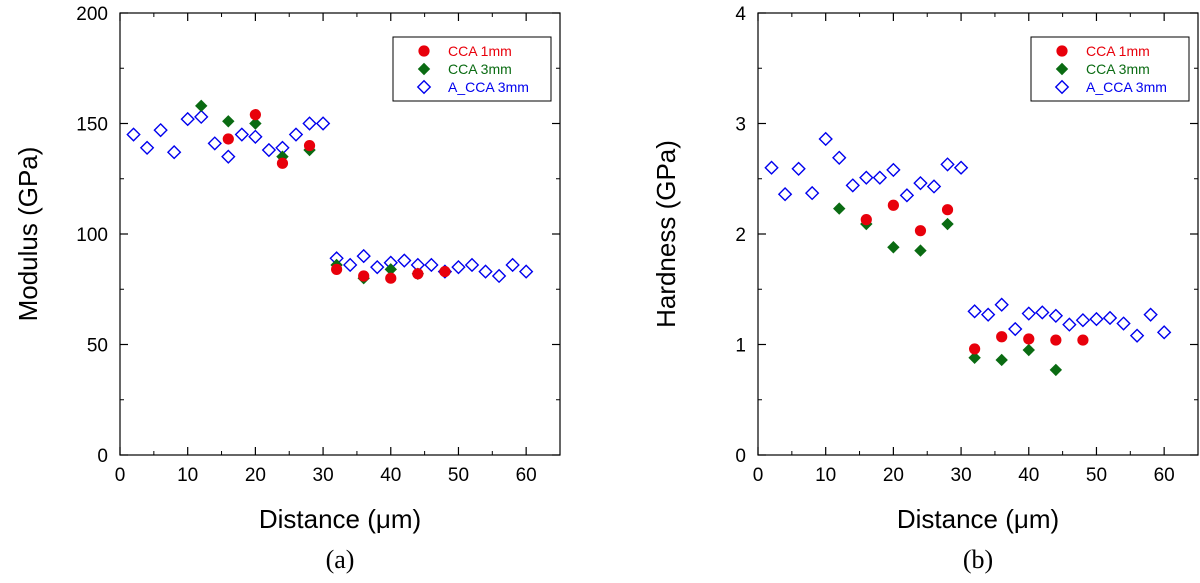 This screenshot has height=583, width=1200. I want to click on y-tick-label: 50, so click(97, 346).